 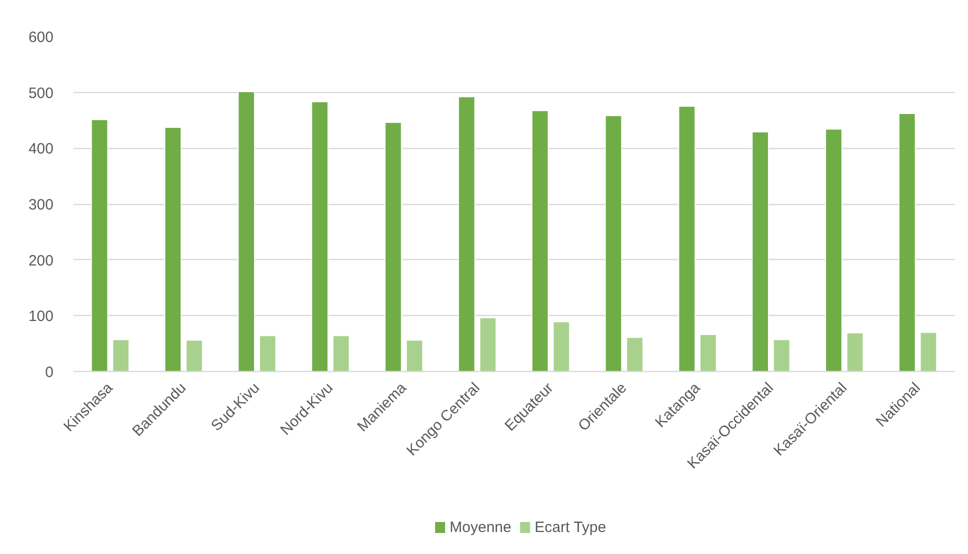 I want to click on y-tick-label: 600, so click(x=41, y=37).